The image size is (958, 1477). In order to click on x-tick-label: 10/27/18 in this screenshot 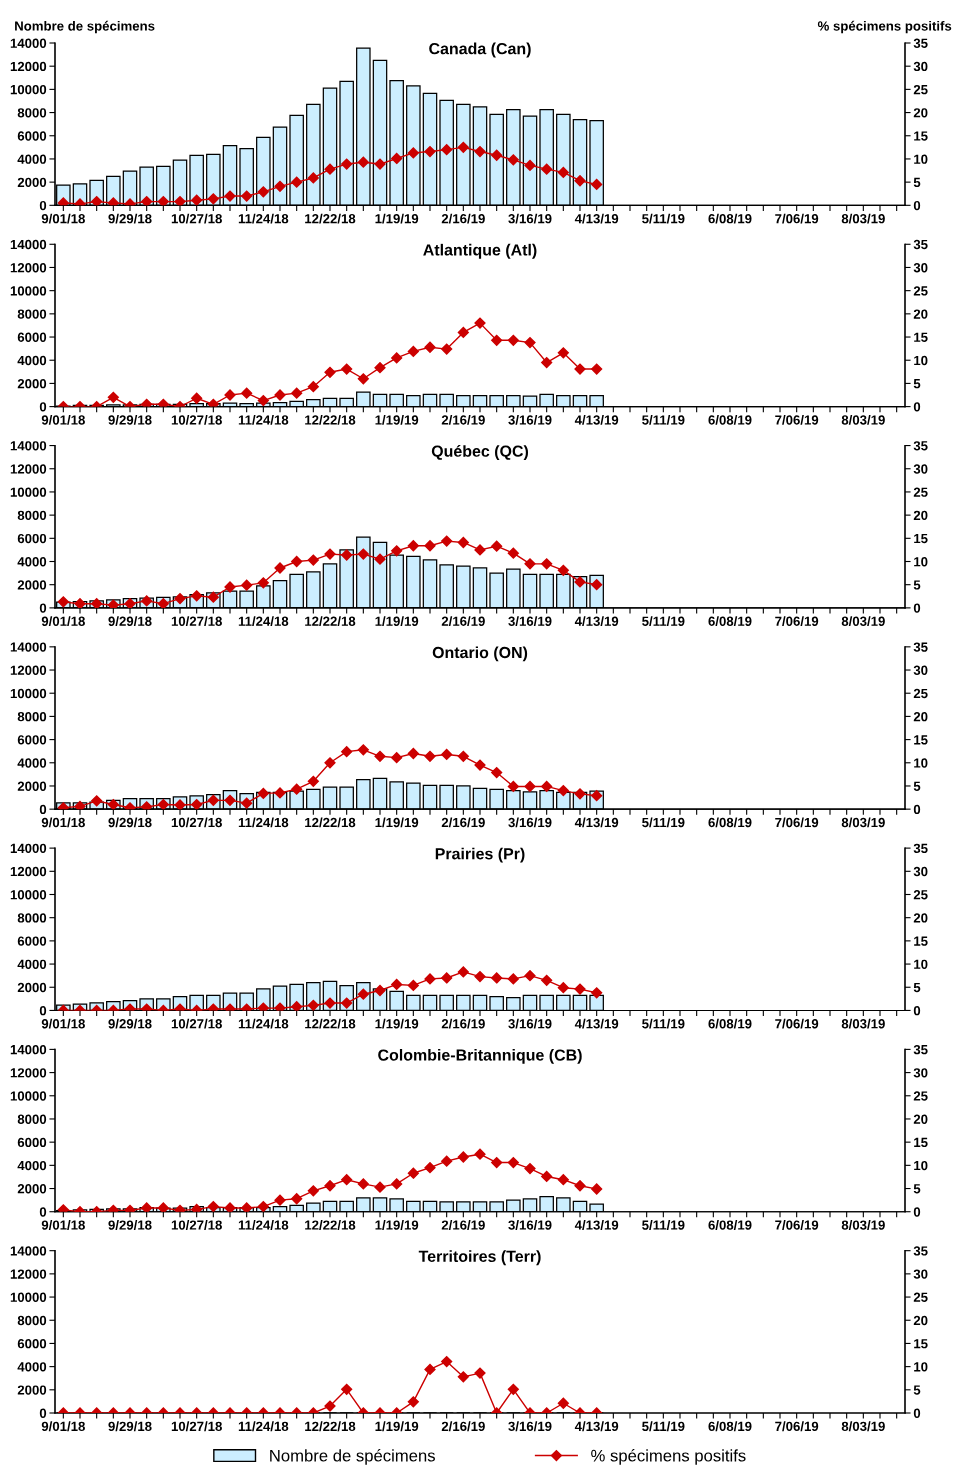, I will do `click(196, 822)`.